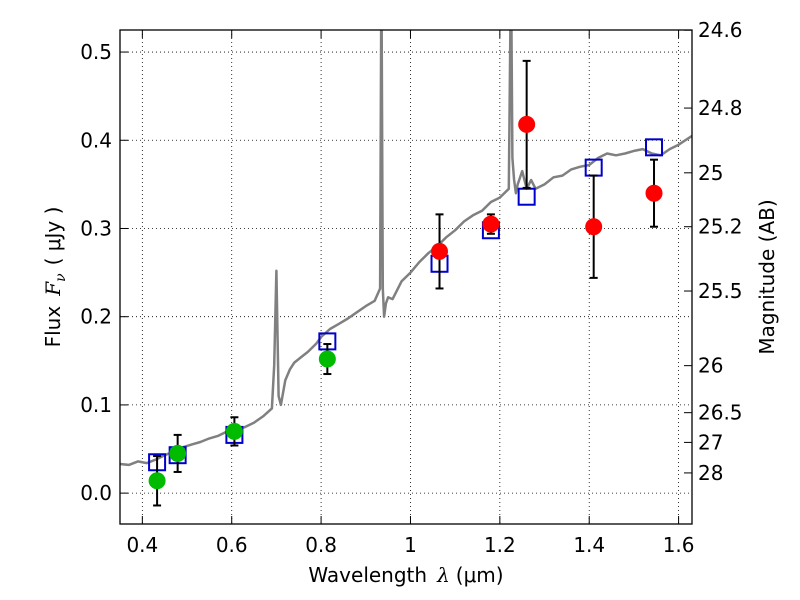 This screenshot has width=800, height=600. I want to click on y2-tick-label: 26, so click(710, 366).